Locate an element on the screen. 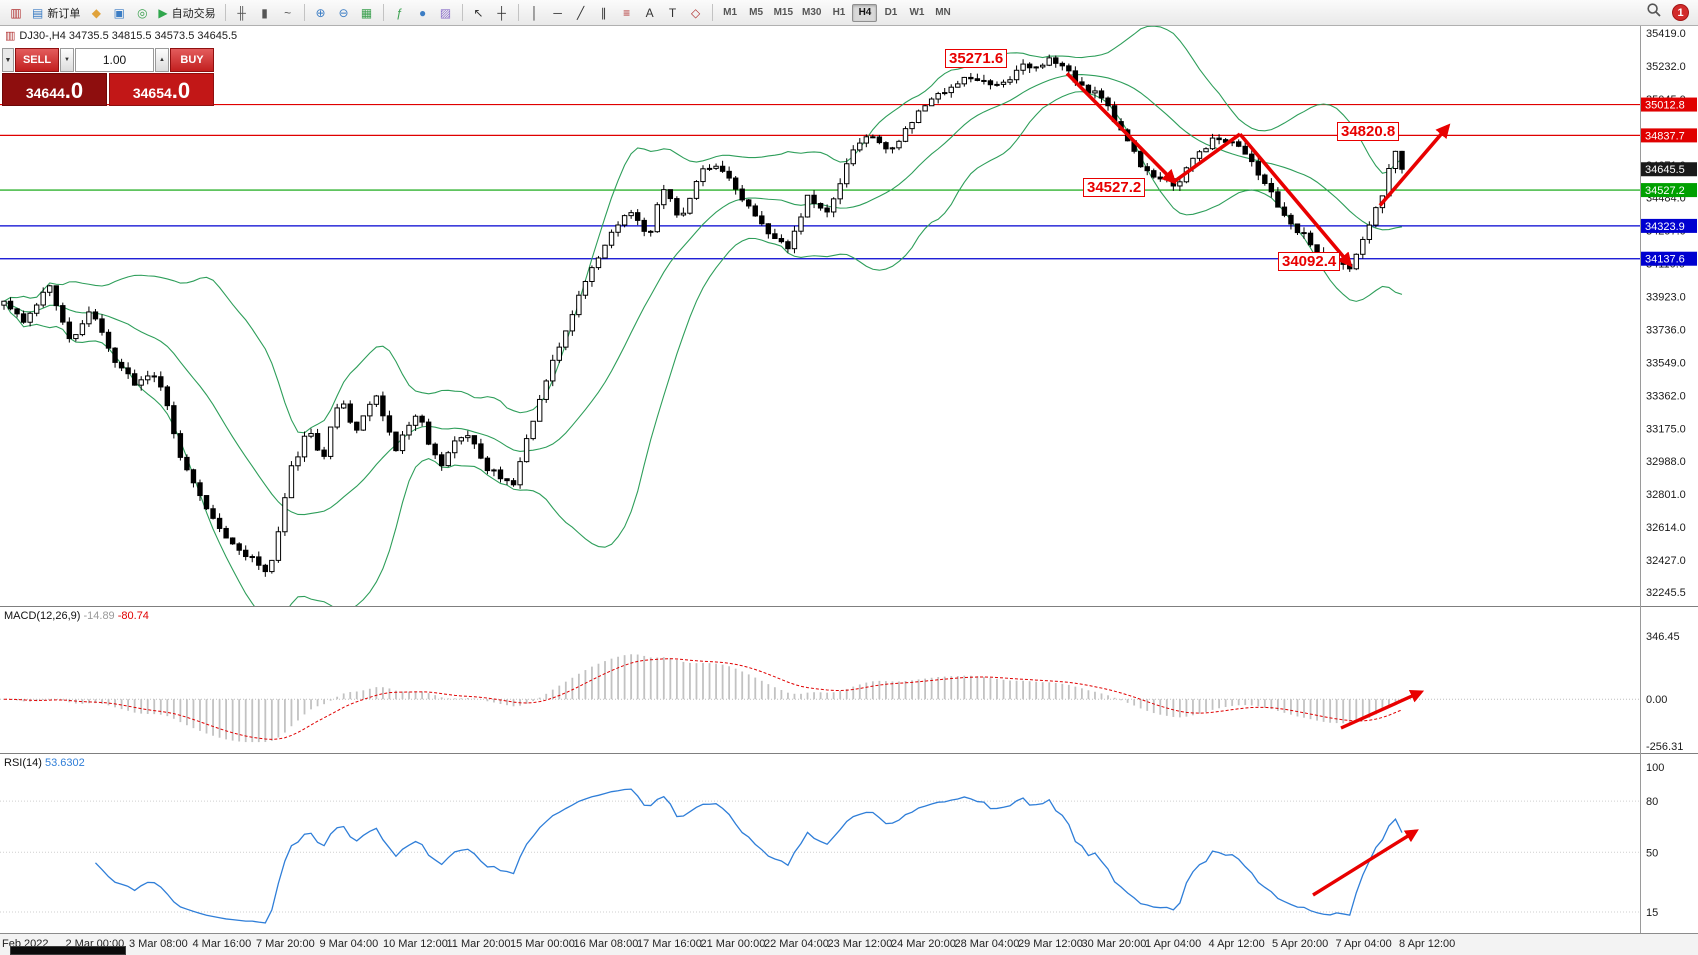 The image size is (1698, 955). rsi-axis-label: 15 is located at coordinates (1652, 913).